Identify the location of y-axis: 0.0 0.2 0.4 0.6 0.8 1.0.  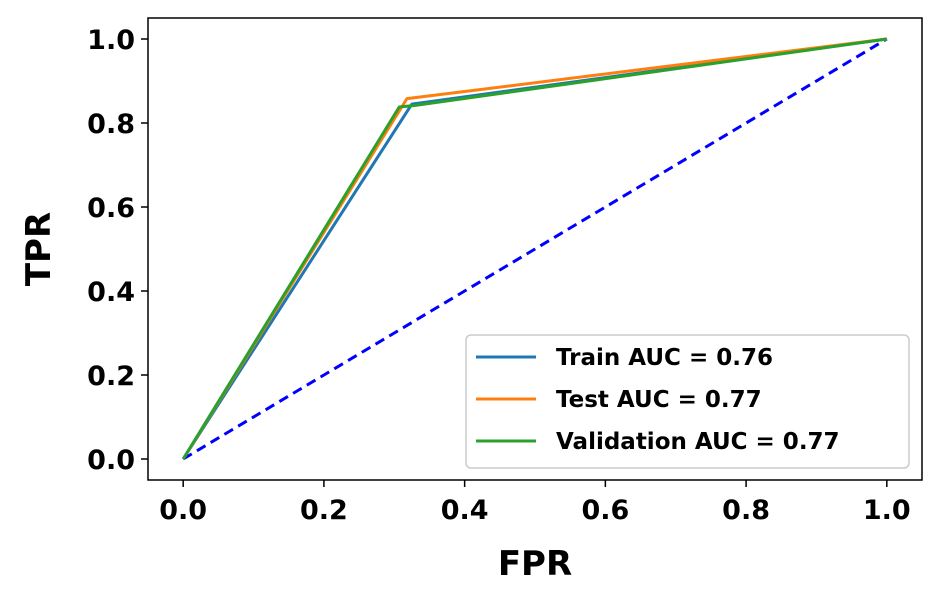
(117, 250).